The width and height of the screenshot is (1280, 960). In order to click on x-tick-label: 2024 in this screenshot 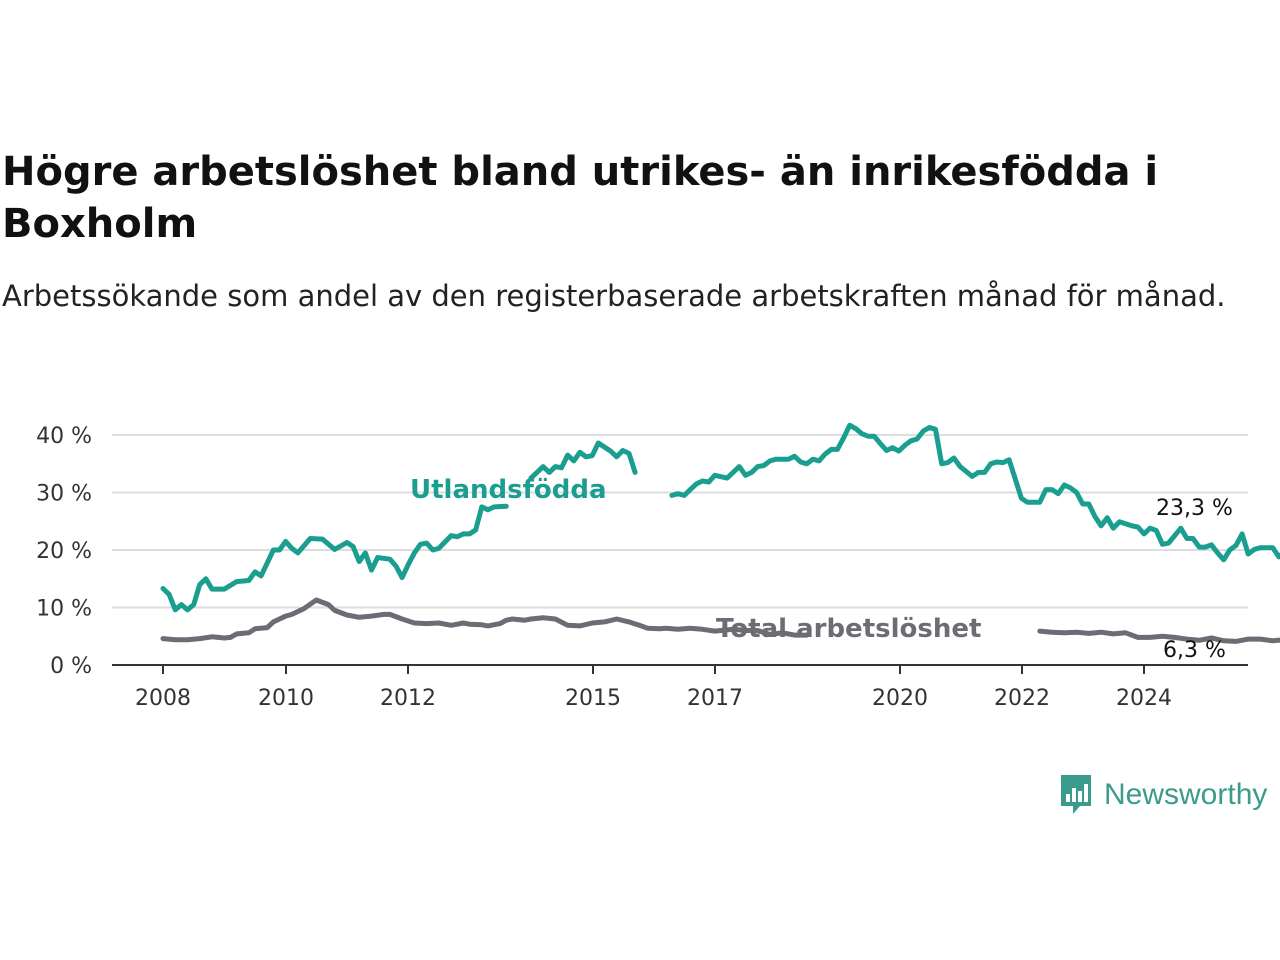, I will do `click(1144, 698)`.